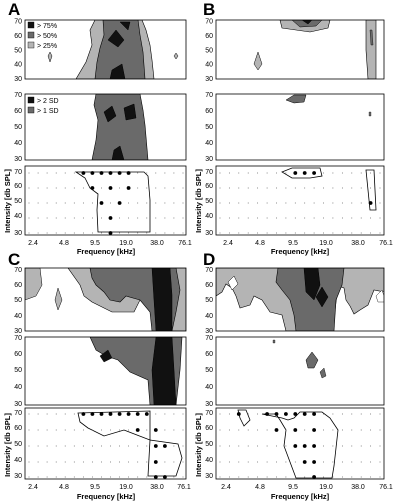  What do you see at coordinates (209, 301) in the screenshot?
I see `y-ticks-d-top: 30 40 50 60 70` at bounding box center [209, 301].